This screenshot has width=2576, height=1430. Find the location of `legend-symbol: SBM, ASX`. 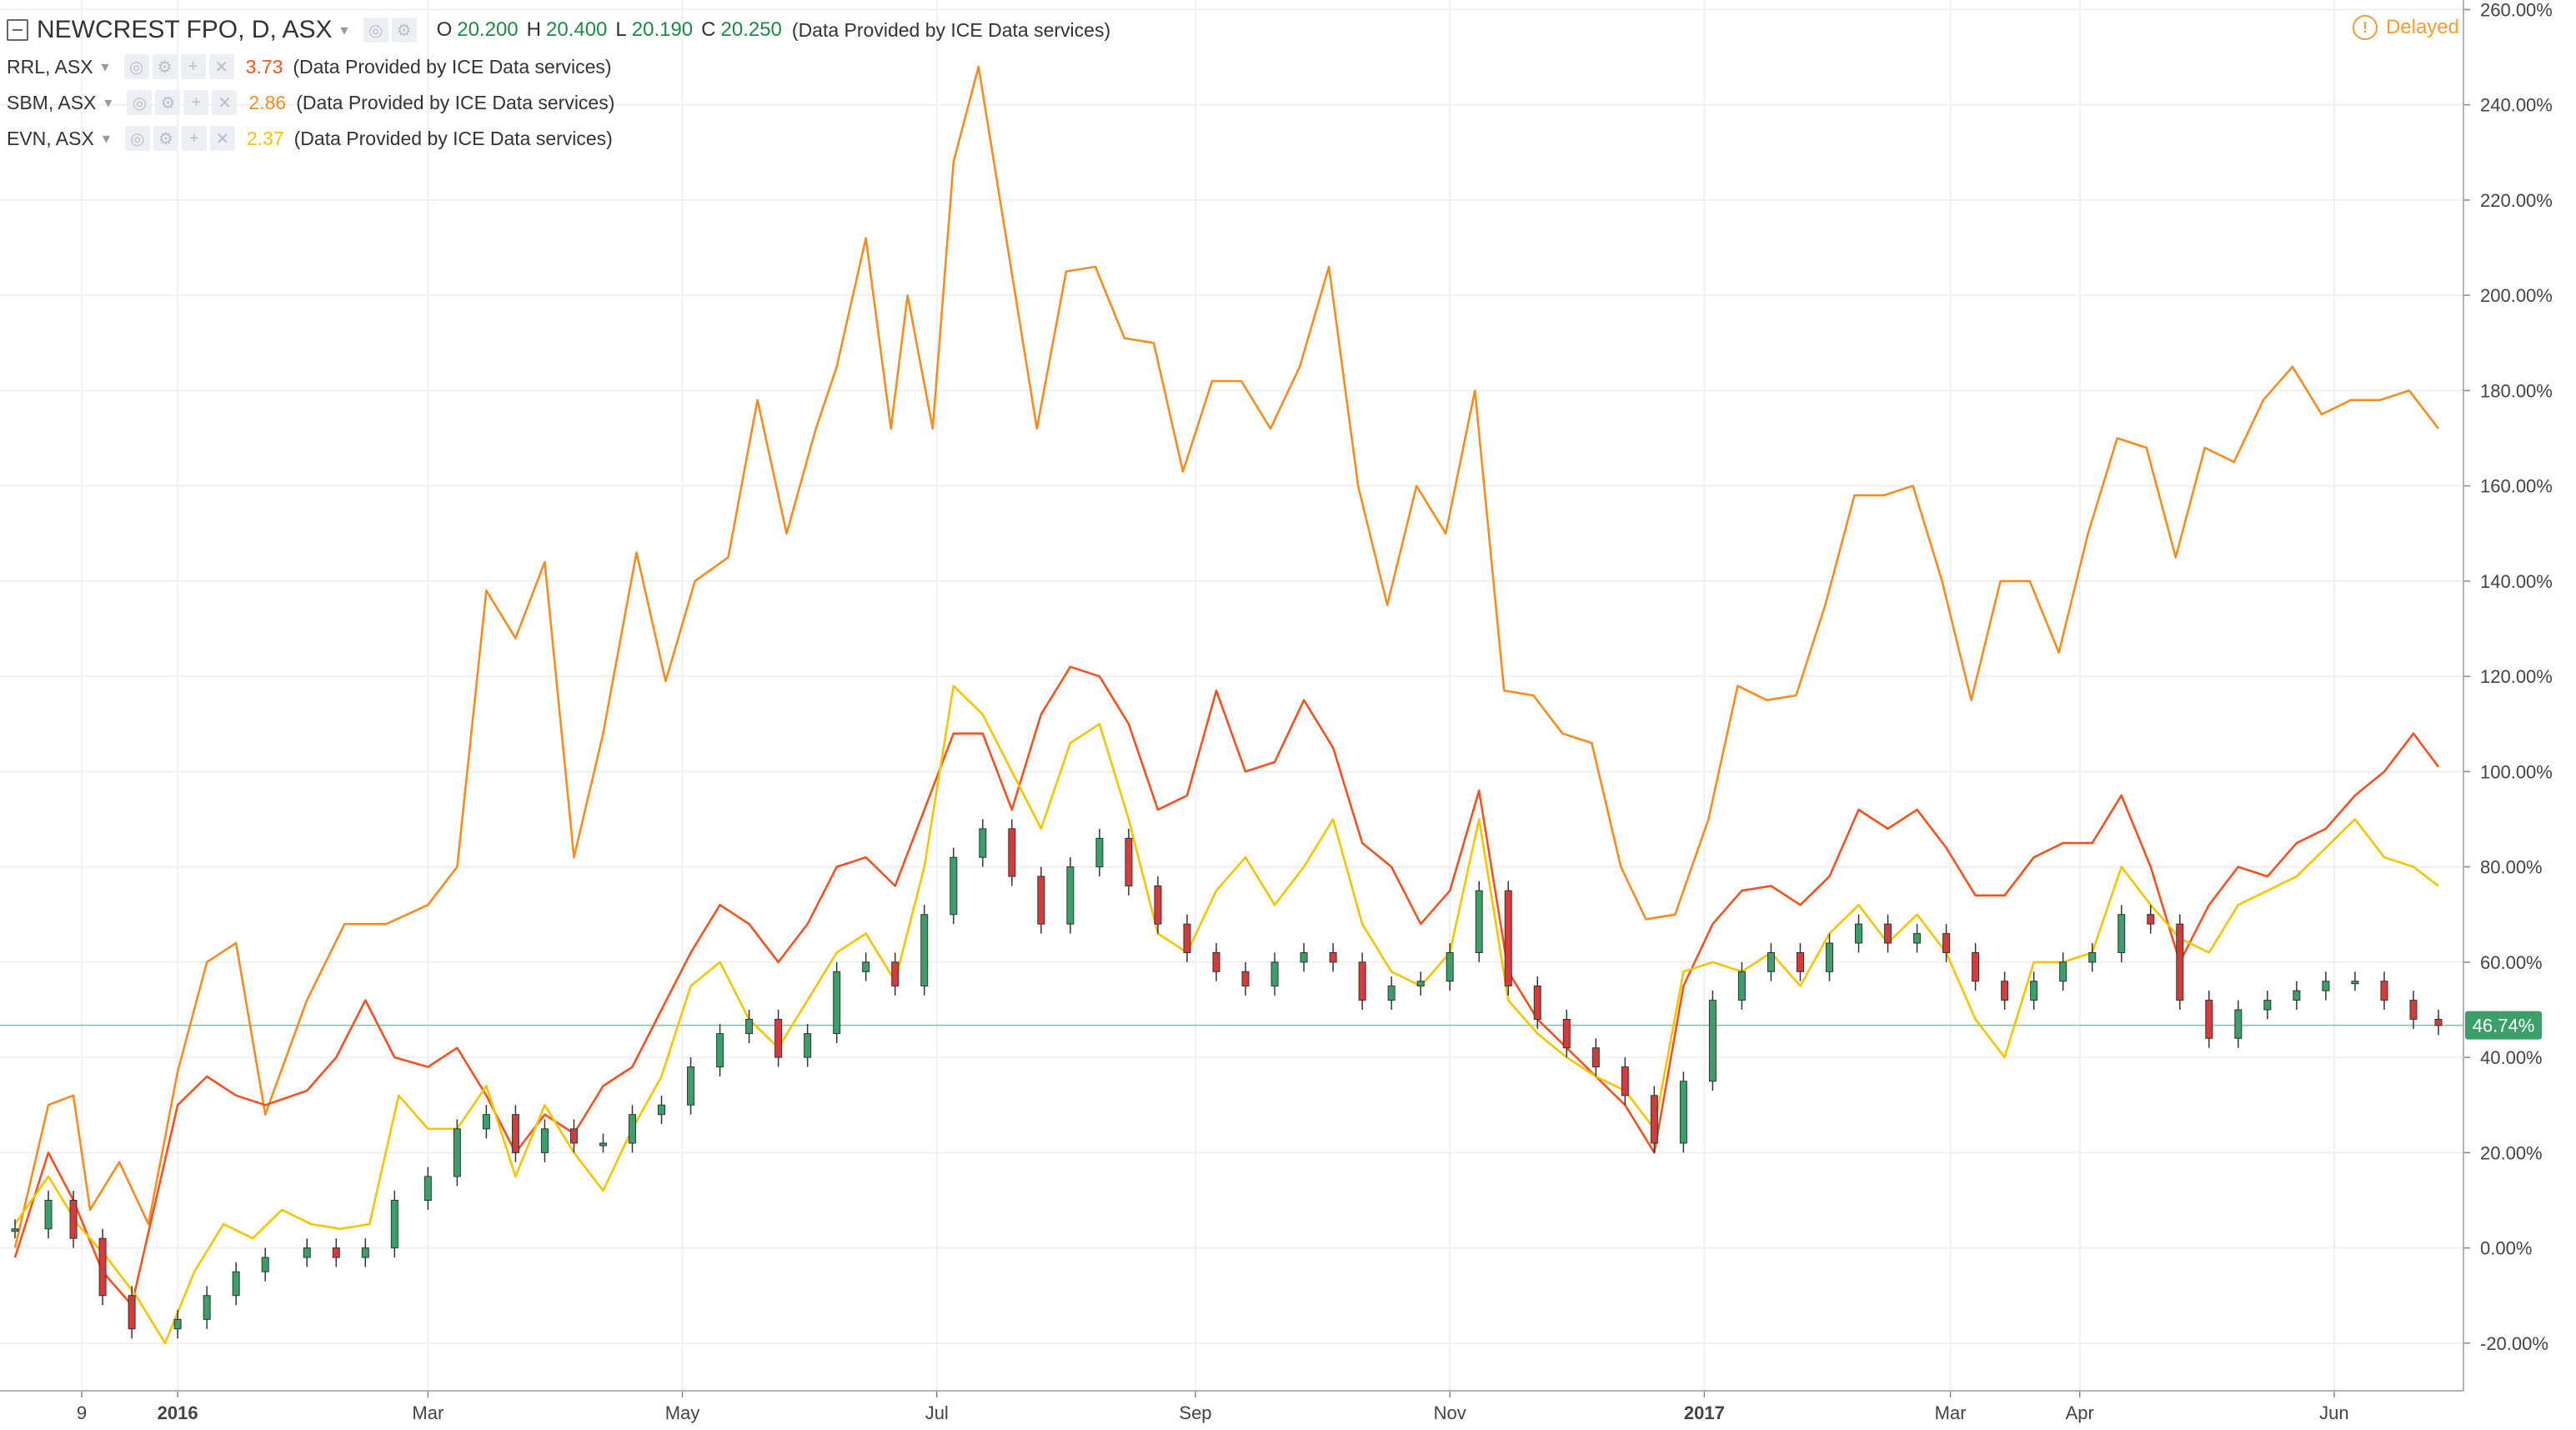

legend-symbol: SBM, ASX is located at coordinates (52, 102).